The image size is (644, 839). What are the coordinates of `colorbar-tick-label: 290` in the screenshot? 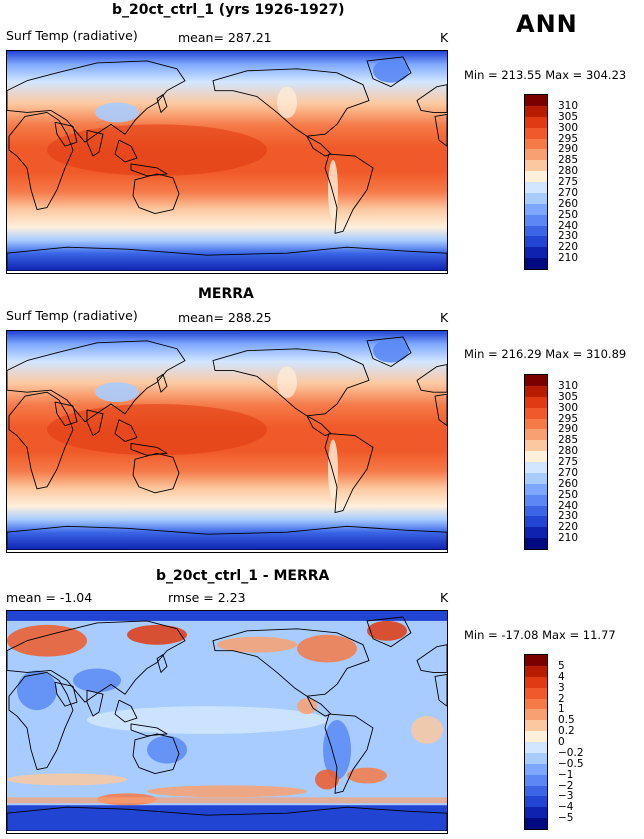 It's located at (568, 429).